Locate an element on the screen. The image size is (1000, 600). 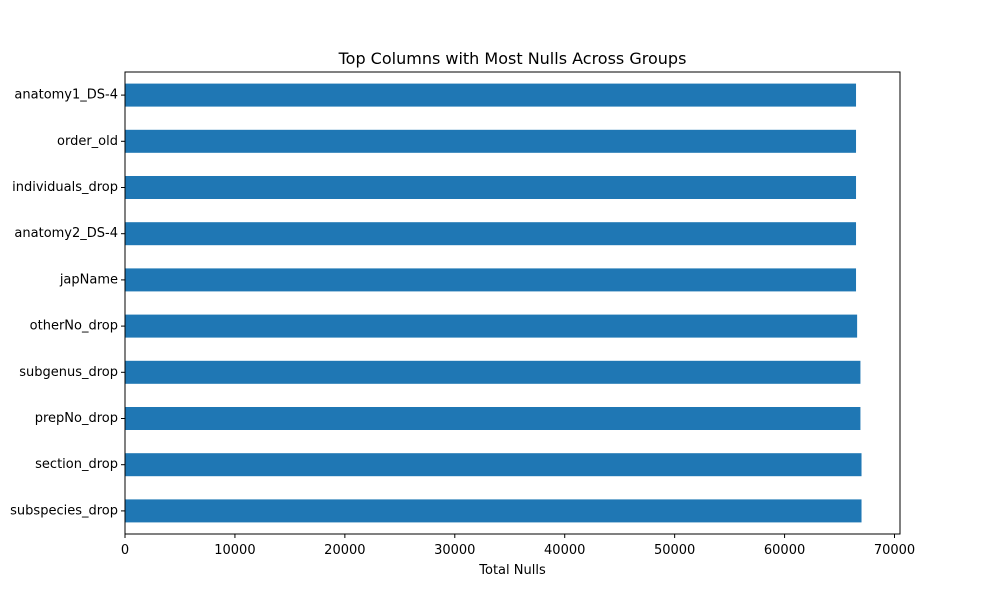
y-tick-label-4: japName is located at coordinates (88, 279).